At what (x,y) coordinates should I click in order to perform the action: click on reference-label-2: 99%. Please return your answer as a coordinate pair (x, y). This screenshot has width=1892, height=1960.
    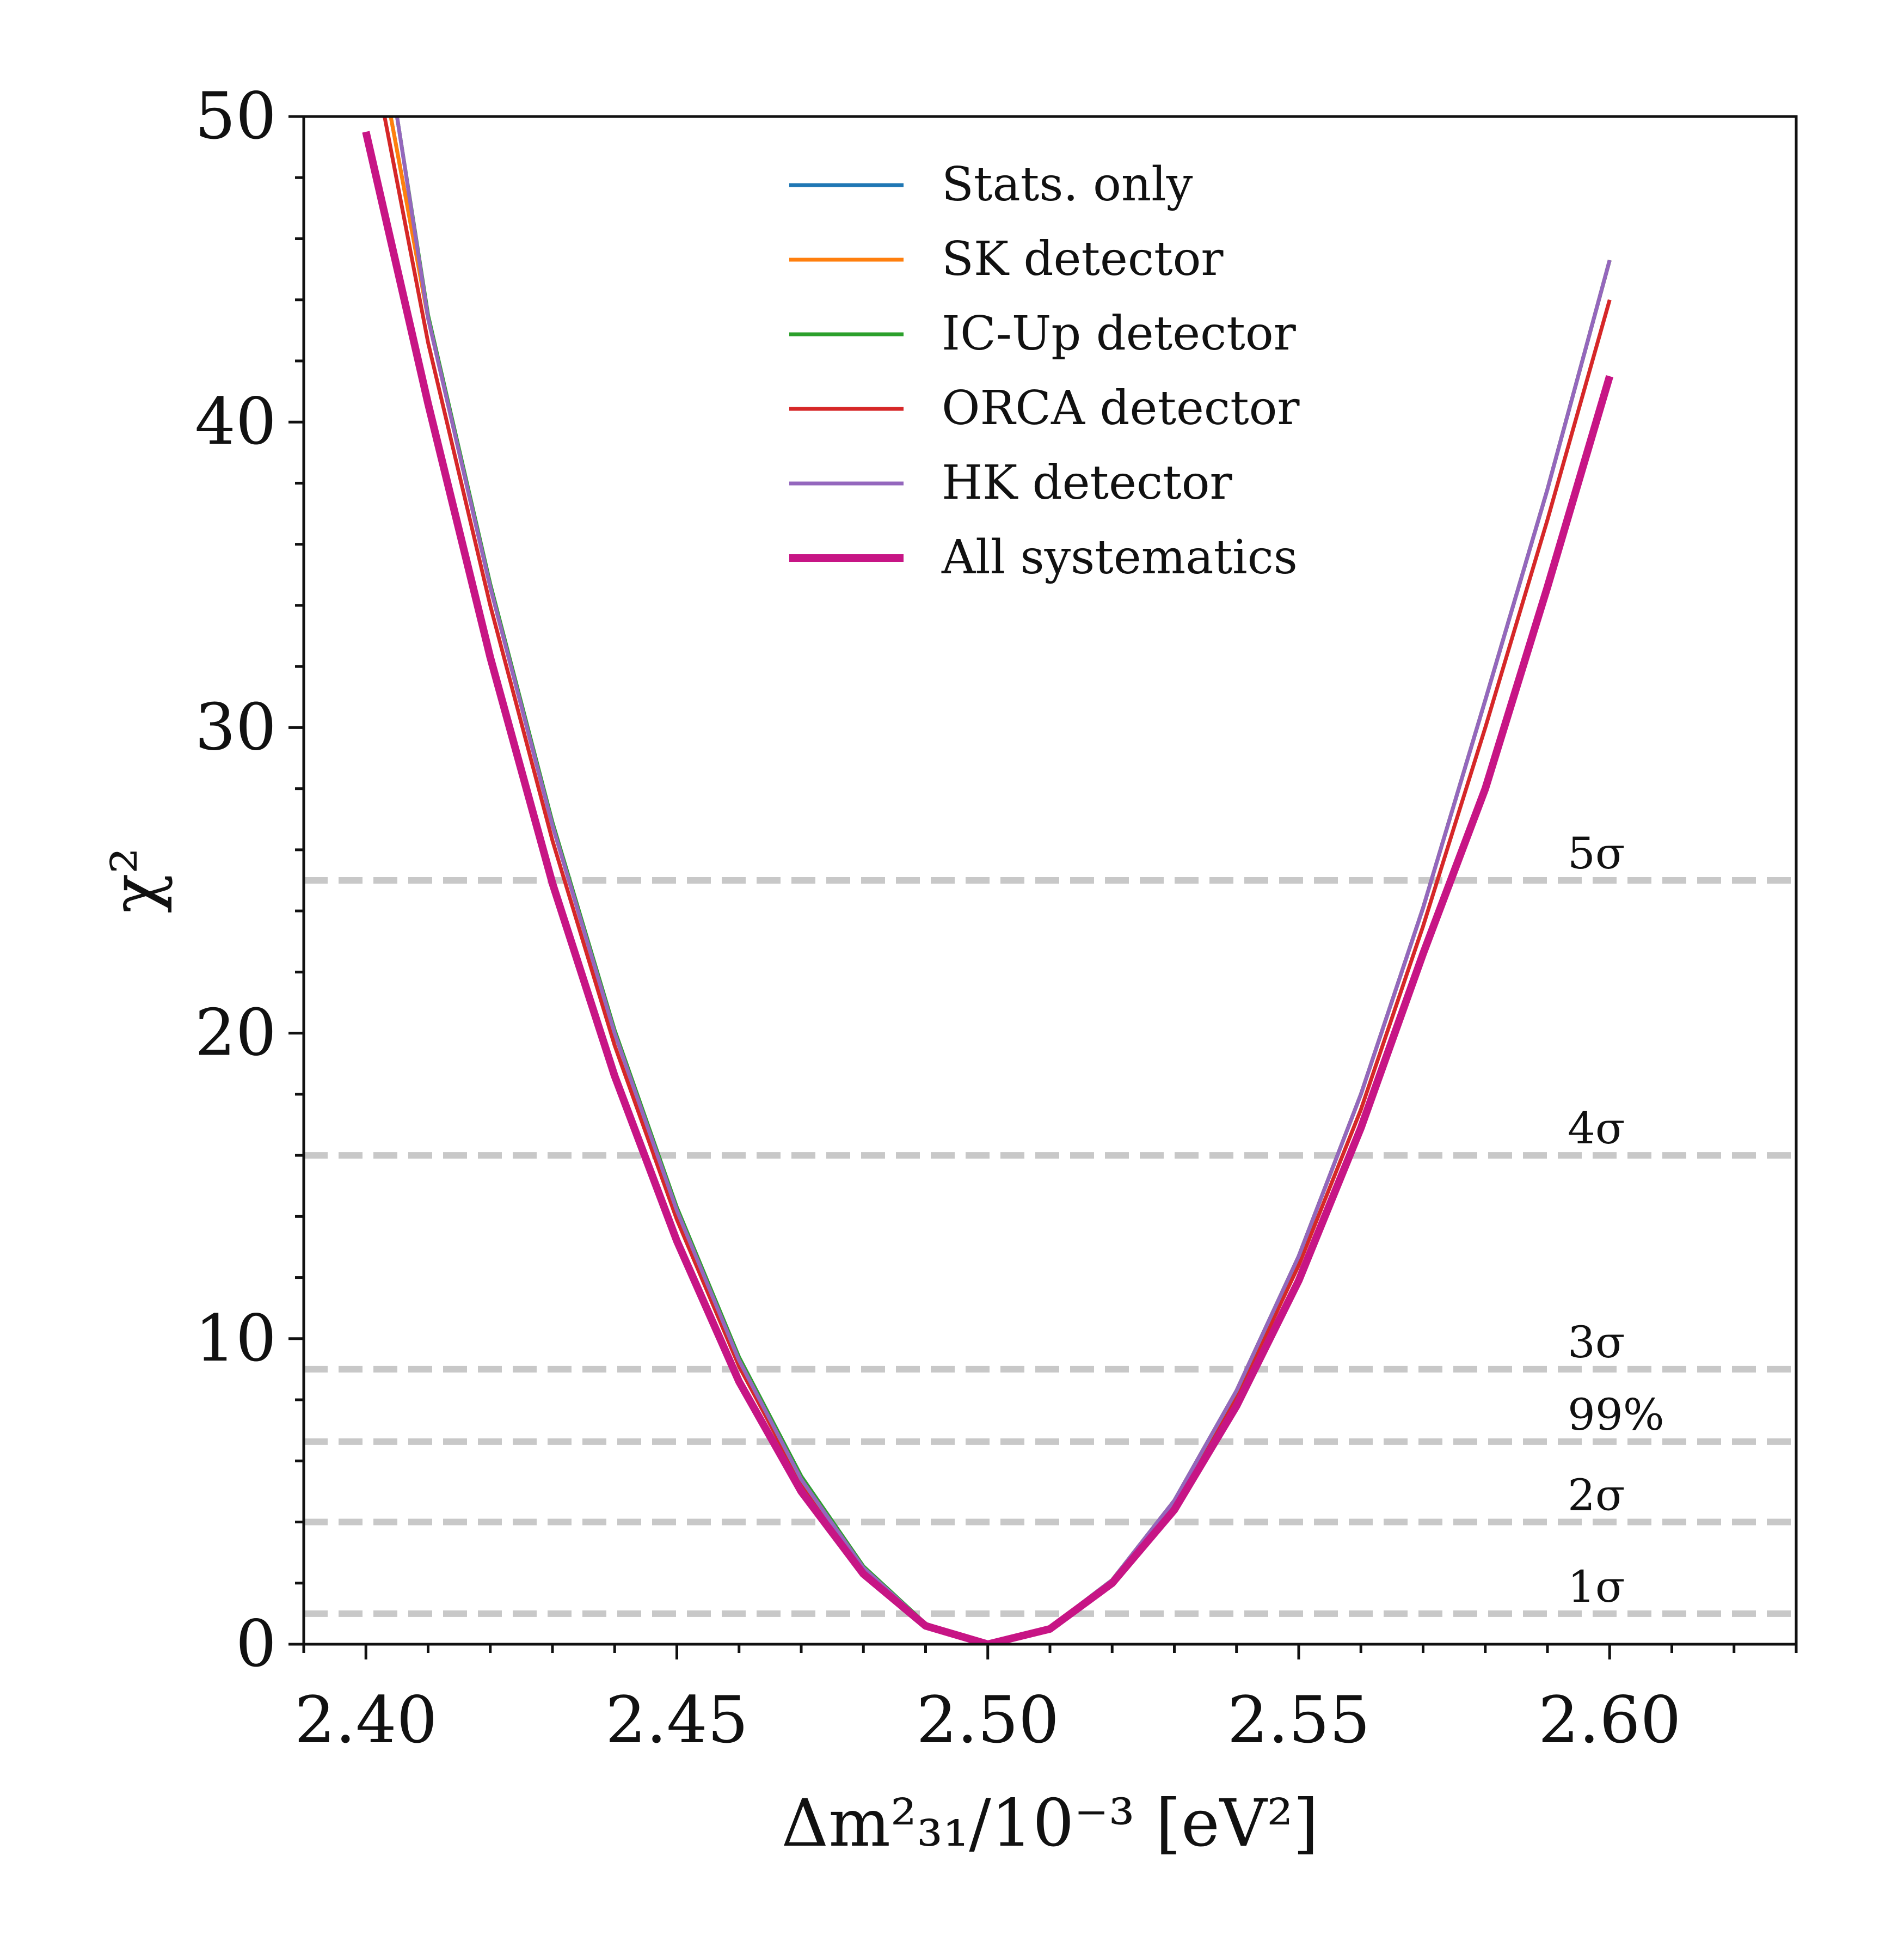
    Looking at the image, I should click on (1616, 1414).